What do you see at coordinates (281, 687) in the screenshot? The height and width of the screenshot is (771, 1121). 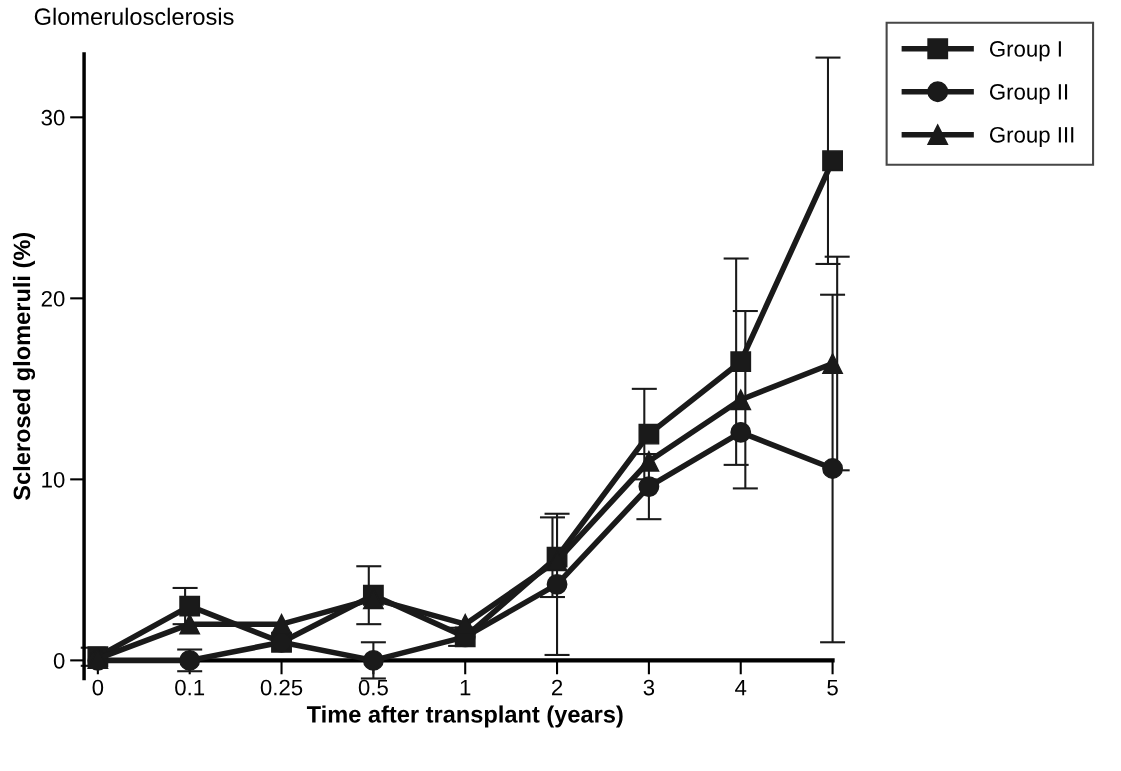 I see `x-tick-label: 0.25` at bounding box center [281, 687].